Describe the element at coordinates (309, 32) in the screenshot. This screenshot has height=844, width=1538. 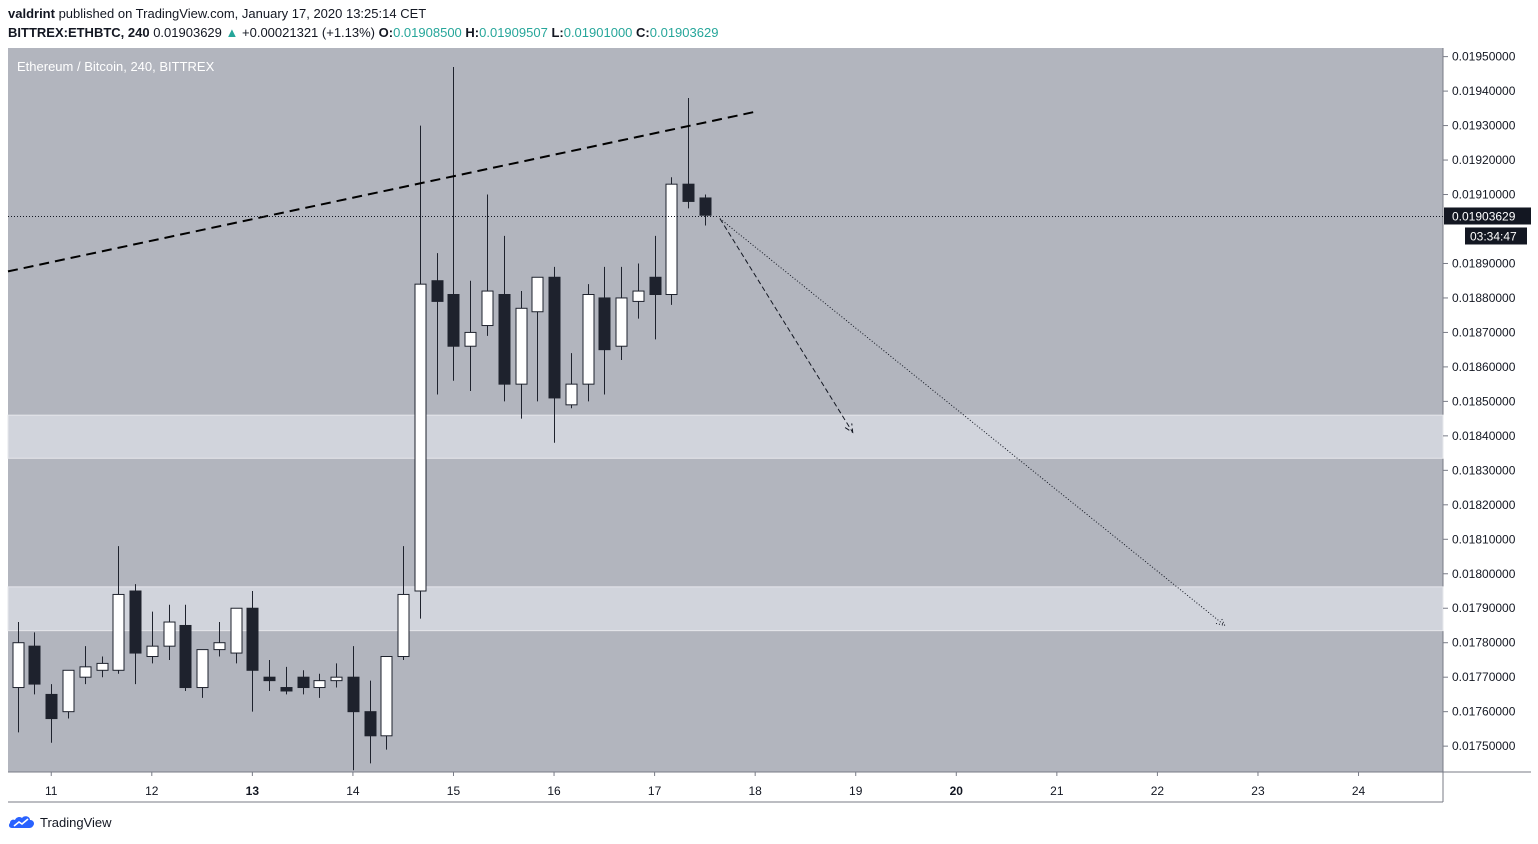
I see `price-change: +0.00021321 (+1.13%)` at that location.